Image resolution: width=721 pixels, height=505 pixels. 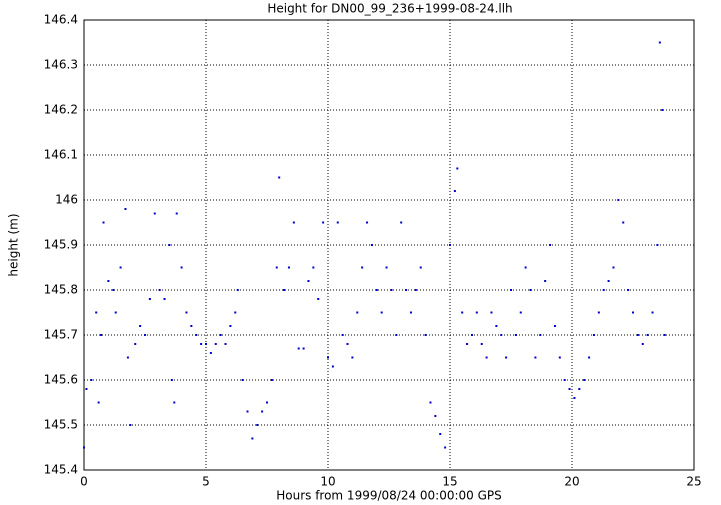 What do you see at coordinates (84, 482) in the screenshot?
I see `x-tick-label: 0` at bounding box center [84, 482].